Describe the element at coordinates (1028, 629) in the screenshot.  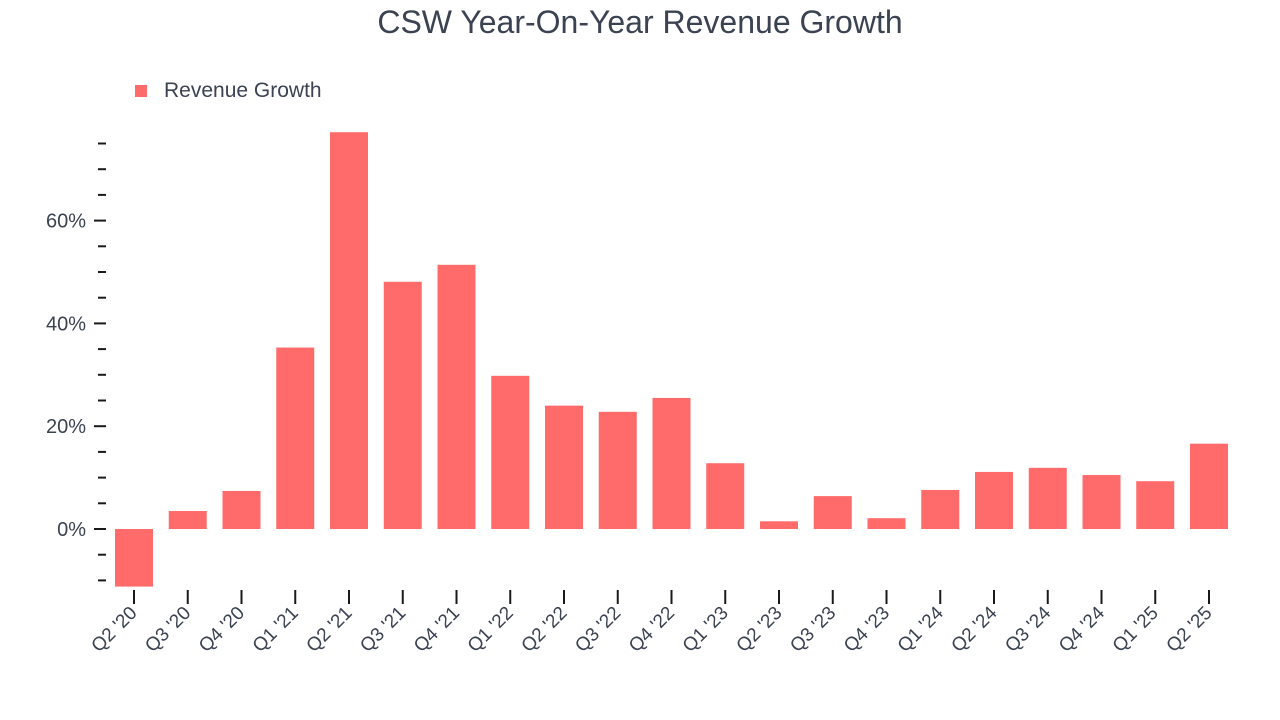
I see `x-tick-label: Q3 '24` at that location.